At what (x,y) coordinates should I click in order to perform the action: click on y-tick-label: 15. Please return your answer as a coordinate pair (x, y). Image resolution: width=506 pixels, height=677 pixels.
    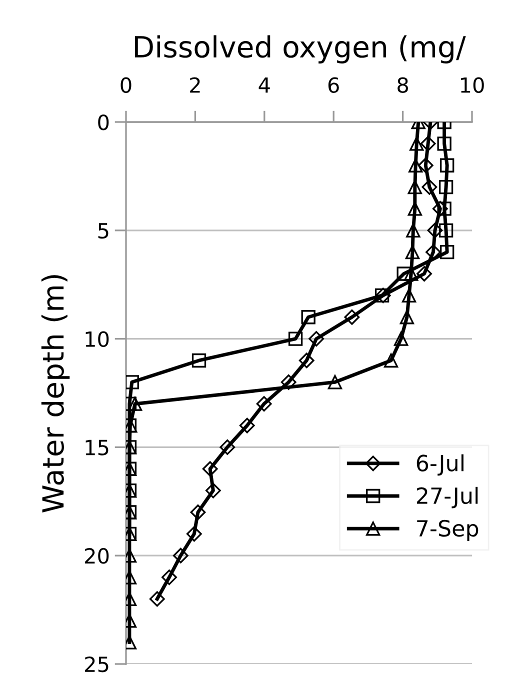
    Looking at the image, I should click on (97, 448).